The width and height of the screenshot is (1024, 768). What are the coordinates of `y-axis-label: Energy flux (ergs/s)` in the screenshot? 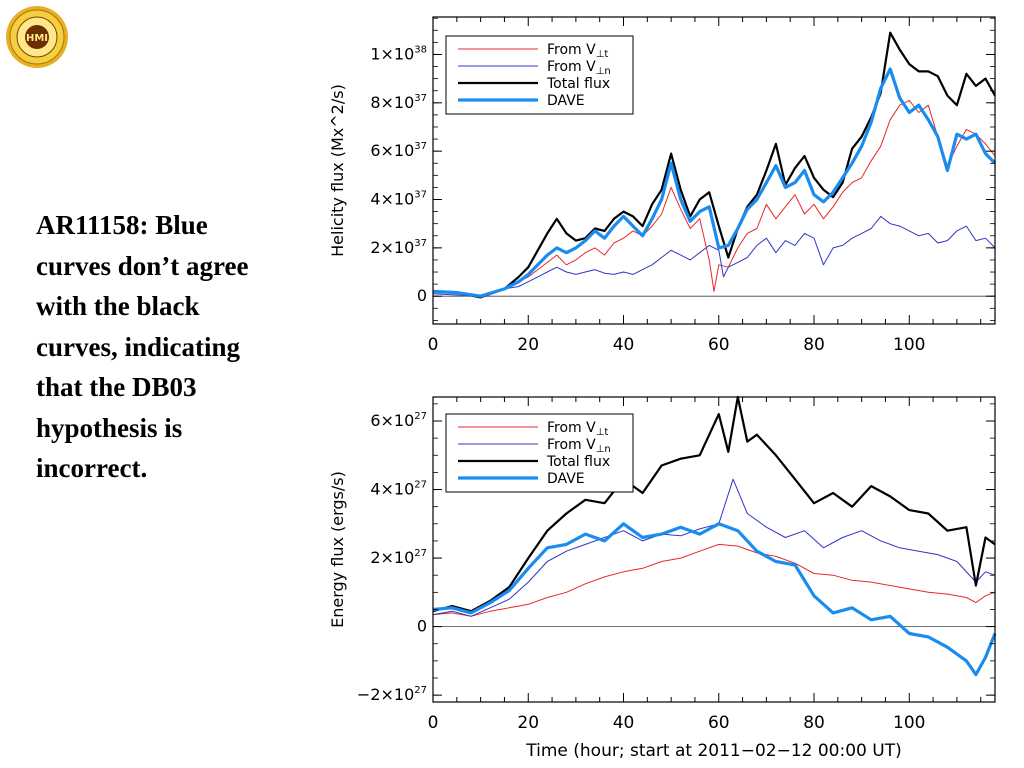 It's located at (337, 549).